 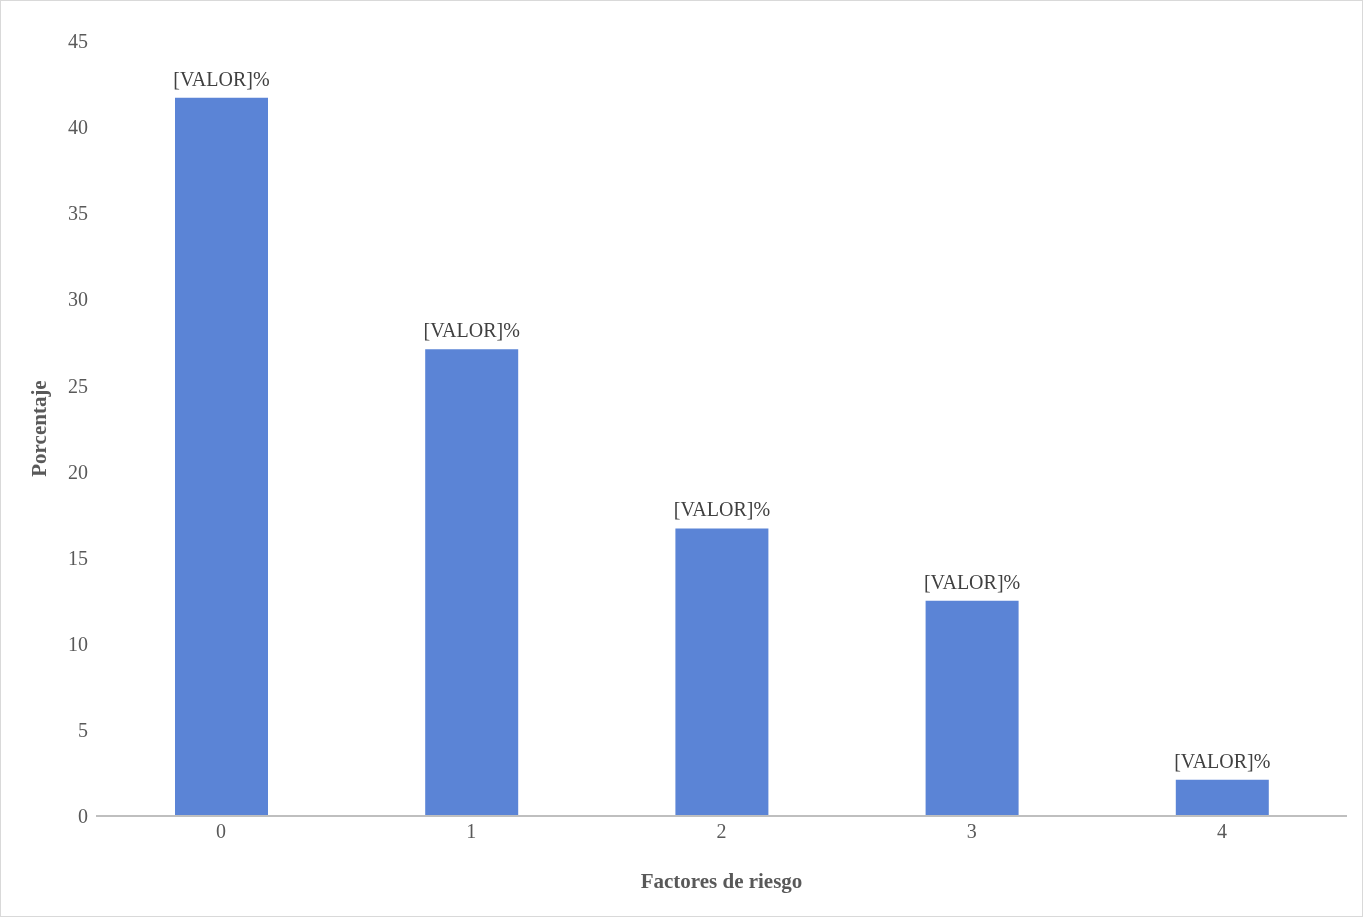 What do you see at coordinates (971, 831) in the screenshot?
I see `x-tick-label: 3` at bounding box center [971, 831].